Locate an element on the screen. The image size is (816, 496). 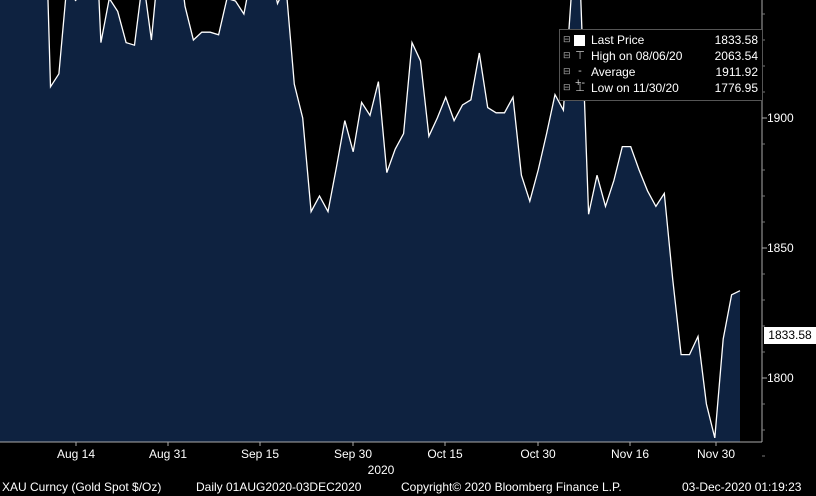
last-price-tag: 1833.58 is located at coordinates (790, 335).